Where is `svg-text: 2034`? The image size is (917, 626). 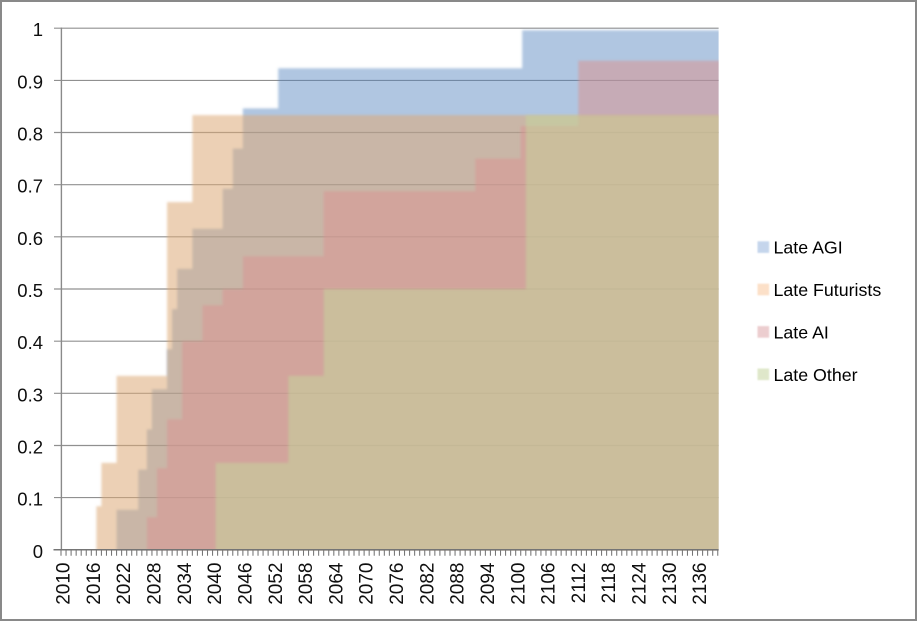 svg-text: 2034 is located at coordinates (185, 583).